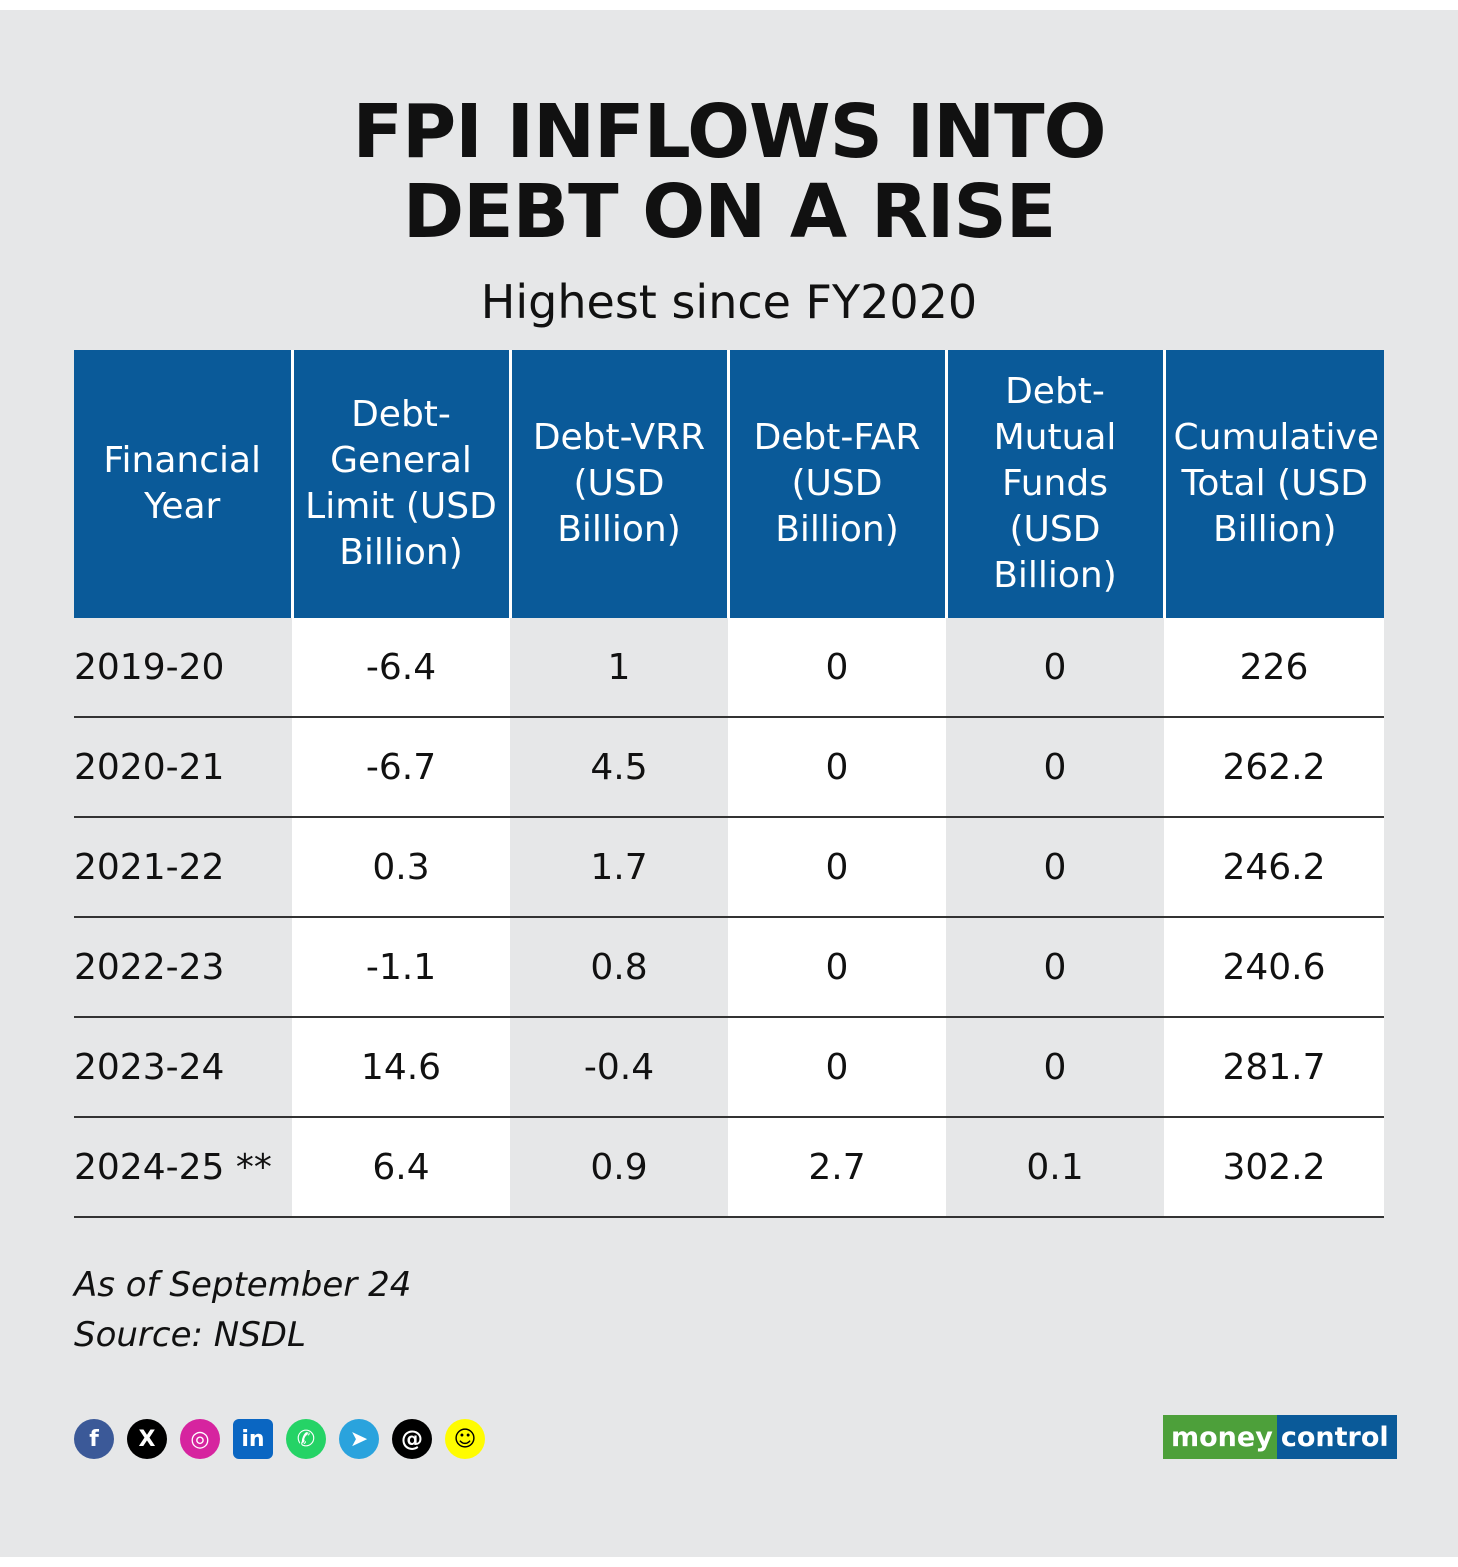 This screenshot has height=1567, width=1458. What do you see at coordinates (1220, 1437) in the screenshot?
I see `logo-part-money: money` at bounding box center [1220, 1437].